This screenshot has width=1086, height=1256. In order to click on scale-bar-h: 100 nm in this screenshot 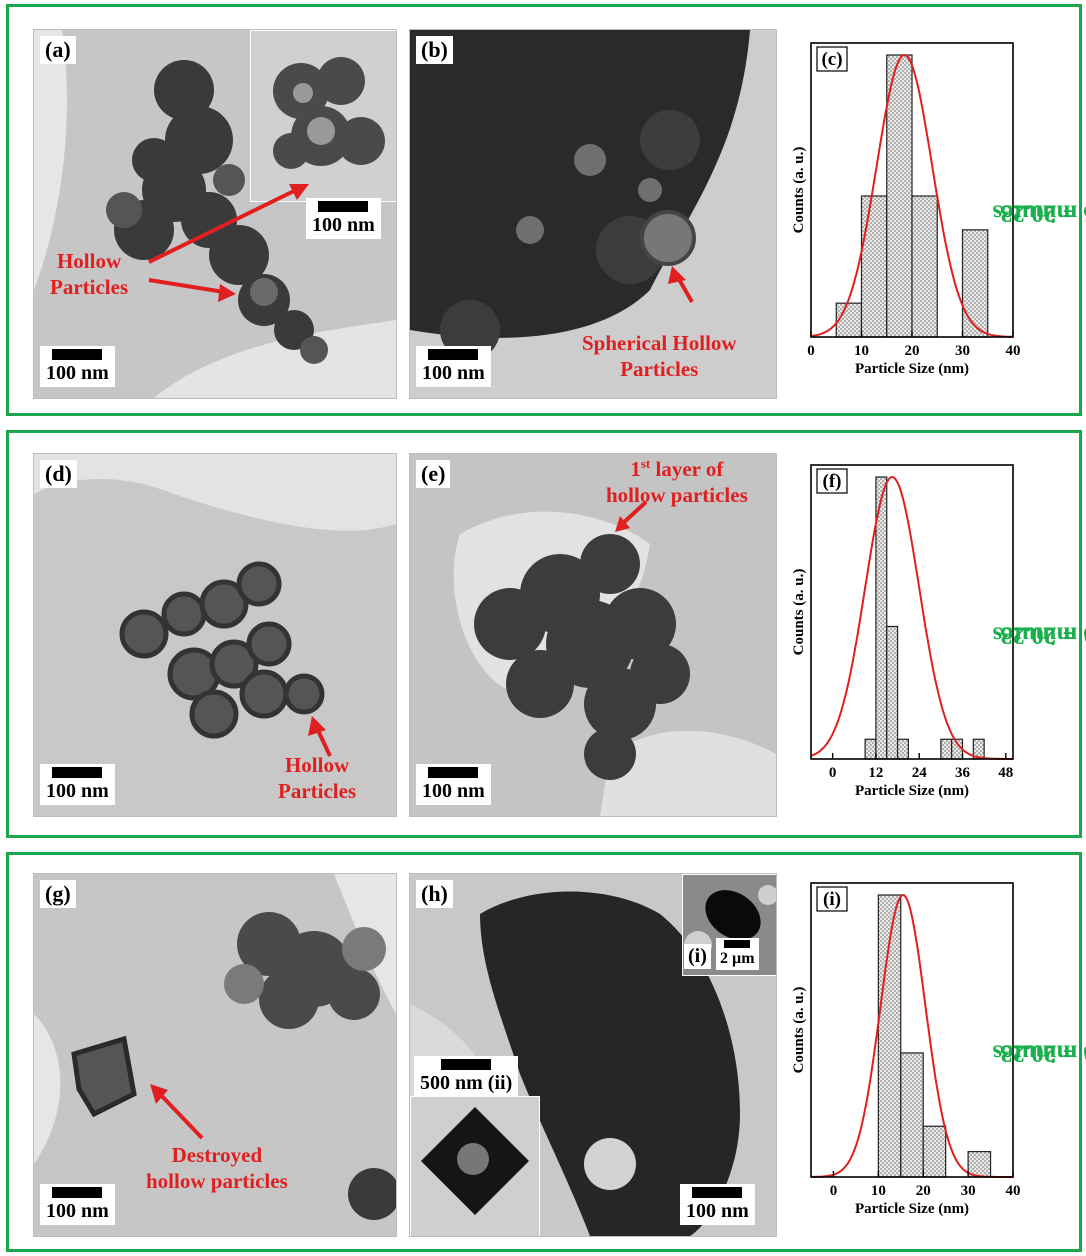, I will do `click(717, 1204)`.